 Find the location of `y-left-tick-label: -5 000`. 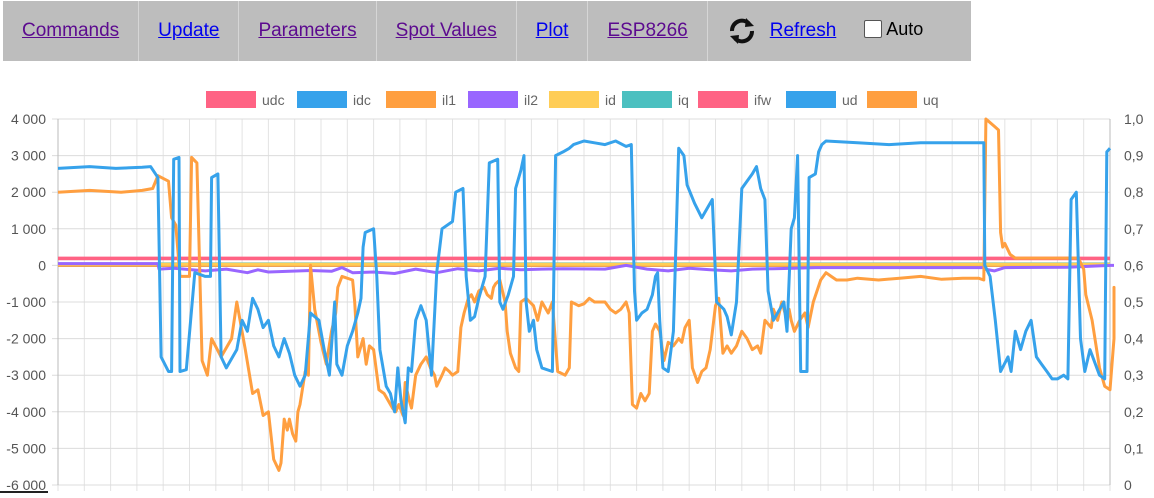

y-left-tick-label: -5 000 is located at coordinates (26, 448).